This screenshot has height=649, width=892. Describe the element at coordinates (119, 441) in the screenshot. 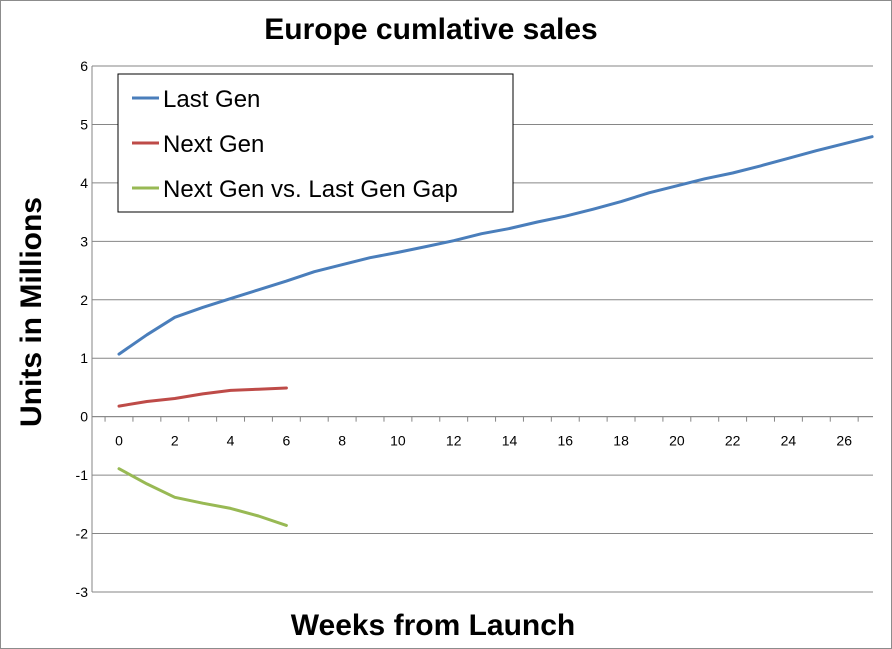

I see `x-tick-label: 0` at that location.